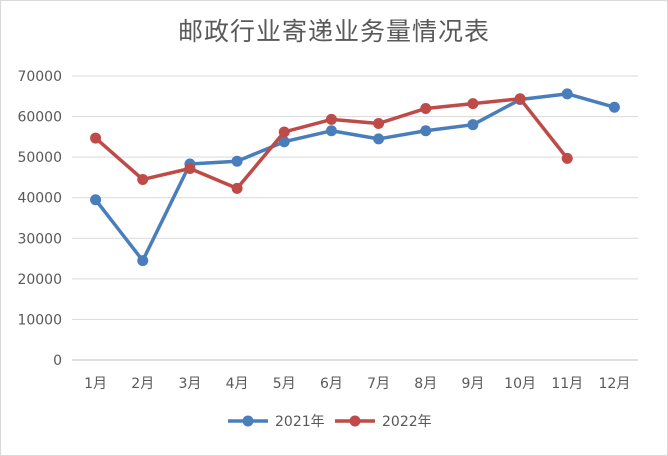 This screenshot has width=668, height=456. What do you see at coordinates (472, 384) in the screenshot?
I see `x-tick-label: 9月` at bounding box center [472, 384].